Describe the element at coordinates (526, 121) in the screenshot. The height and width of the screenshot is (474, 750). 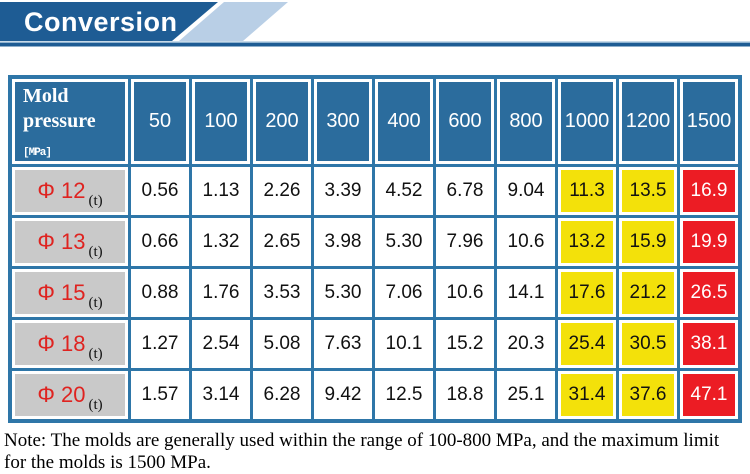
I see `column-header-800: 800` at that location.